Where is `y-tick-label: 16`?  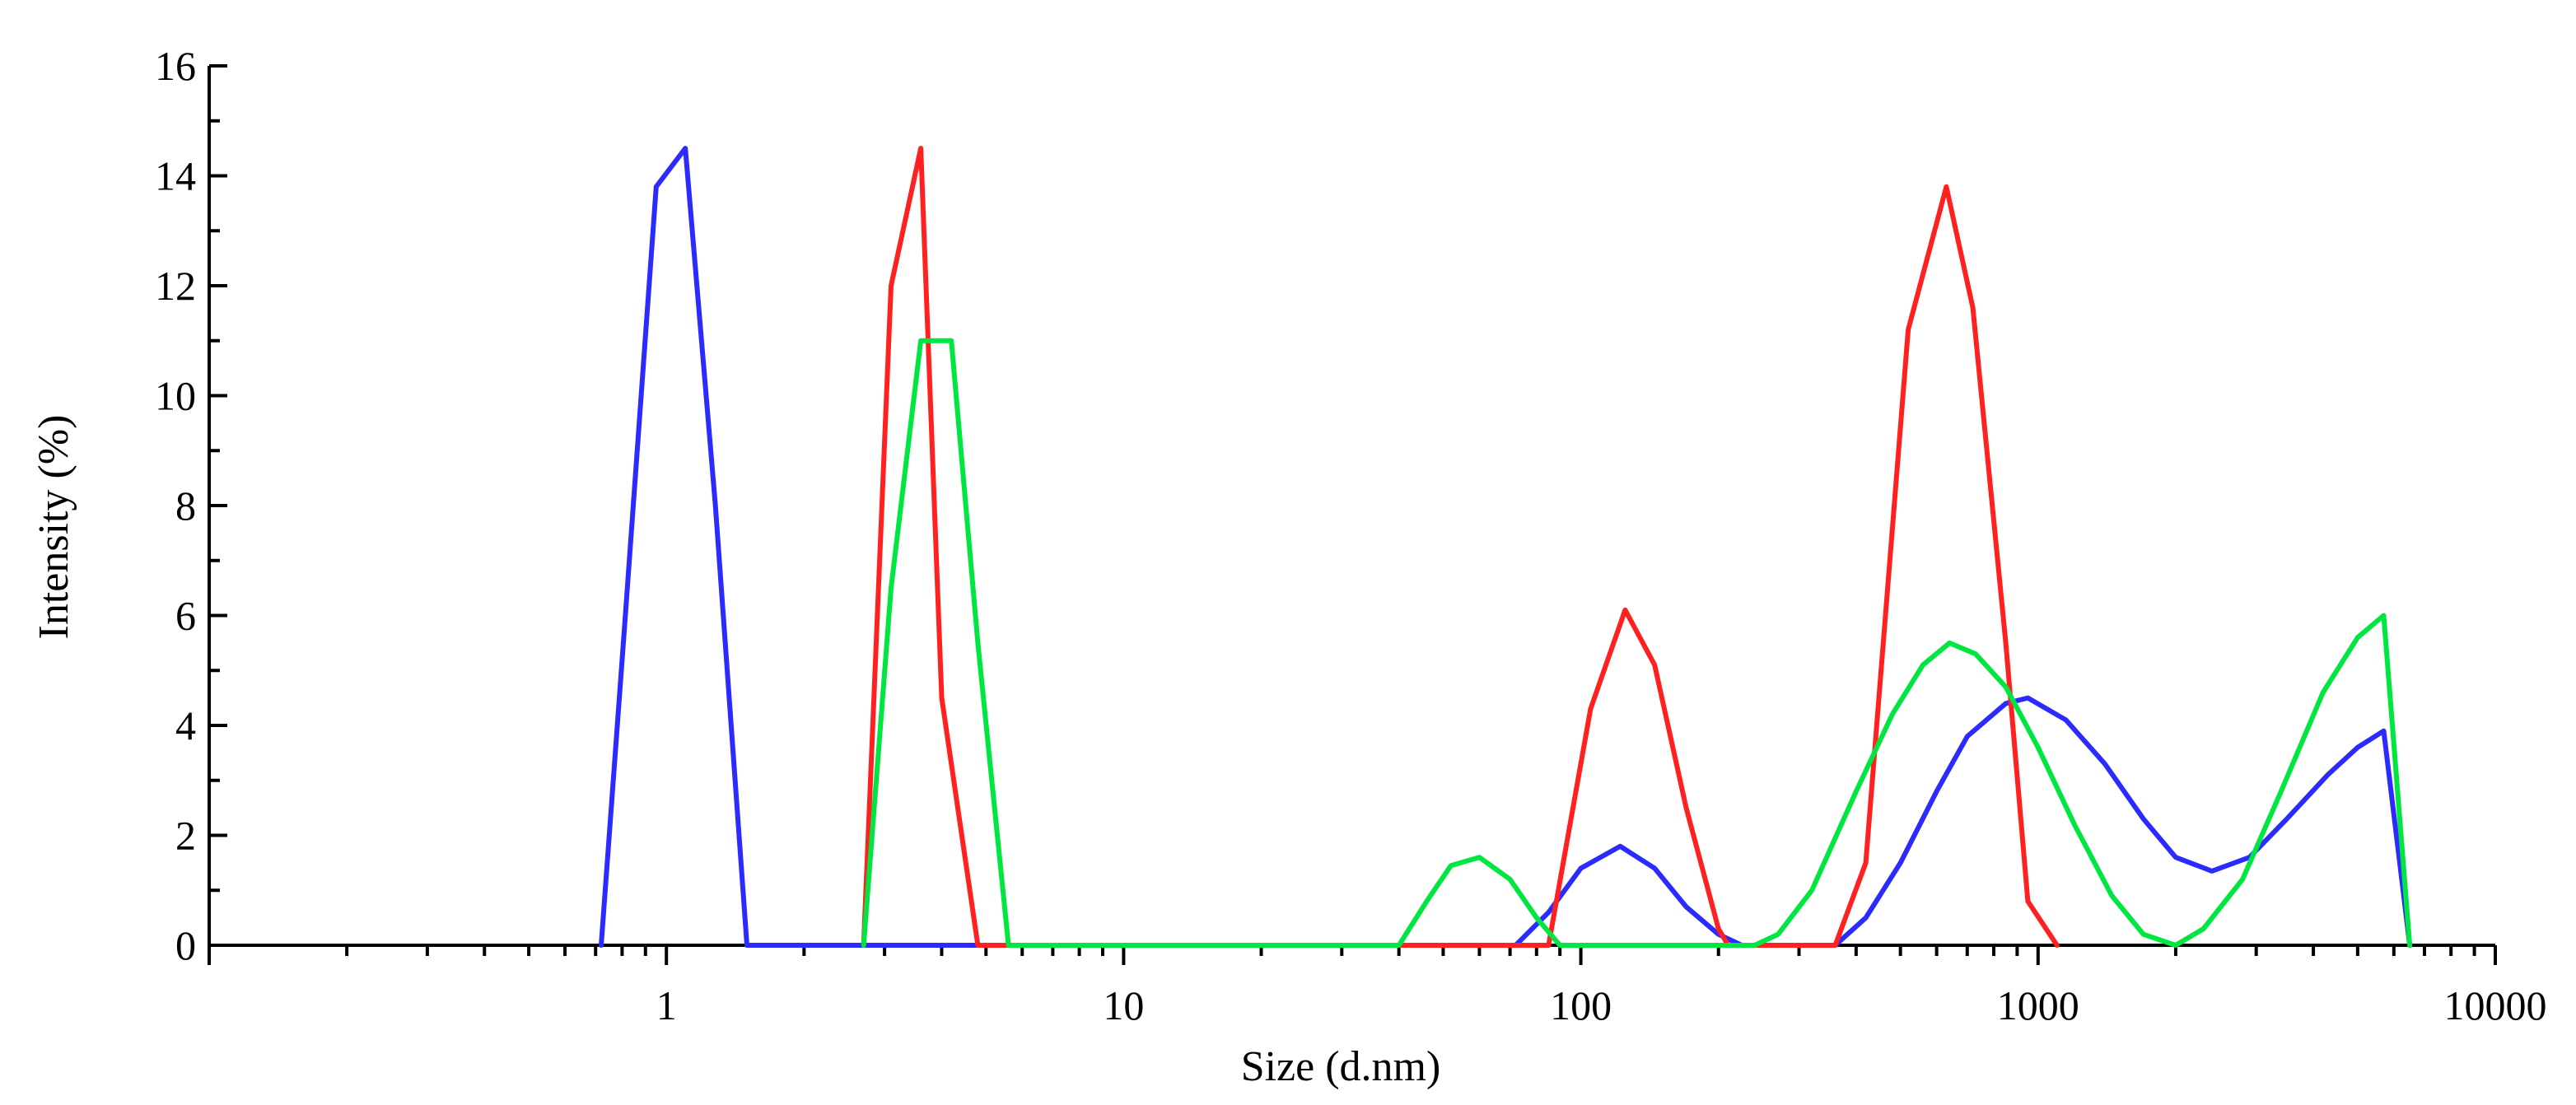 y-tick-label: 16 is located at coordinates (175, 66).